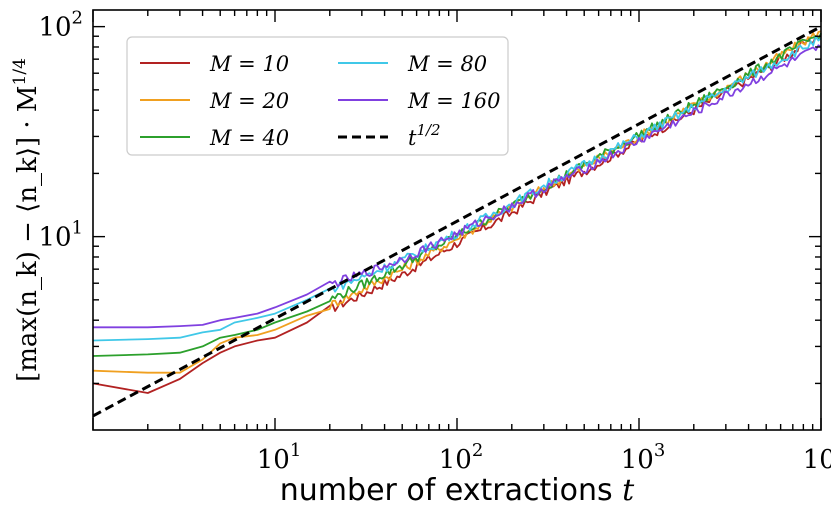 The image size is (831, 513). Describe the element at coordinates (817, 457) in the screenshot. I see `x-tick-label: 104` at that location.